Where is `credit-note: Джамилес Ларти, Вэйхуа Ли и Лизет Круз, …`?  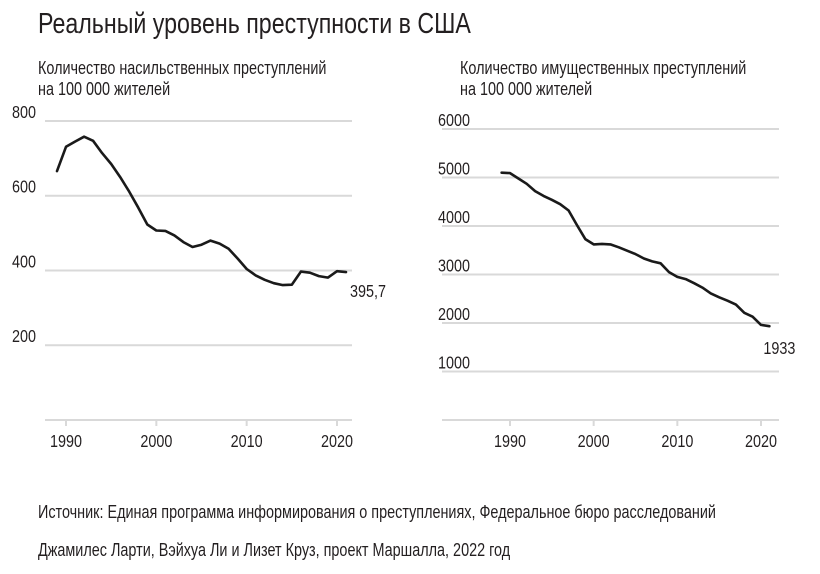 credit-note: Джамилес Ларти, Вэйхуа Ли и Лизет Круз, … is located at coordinates (274, 550).